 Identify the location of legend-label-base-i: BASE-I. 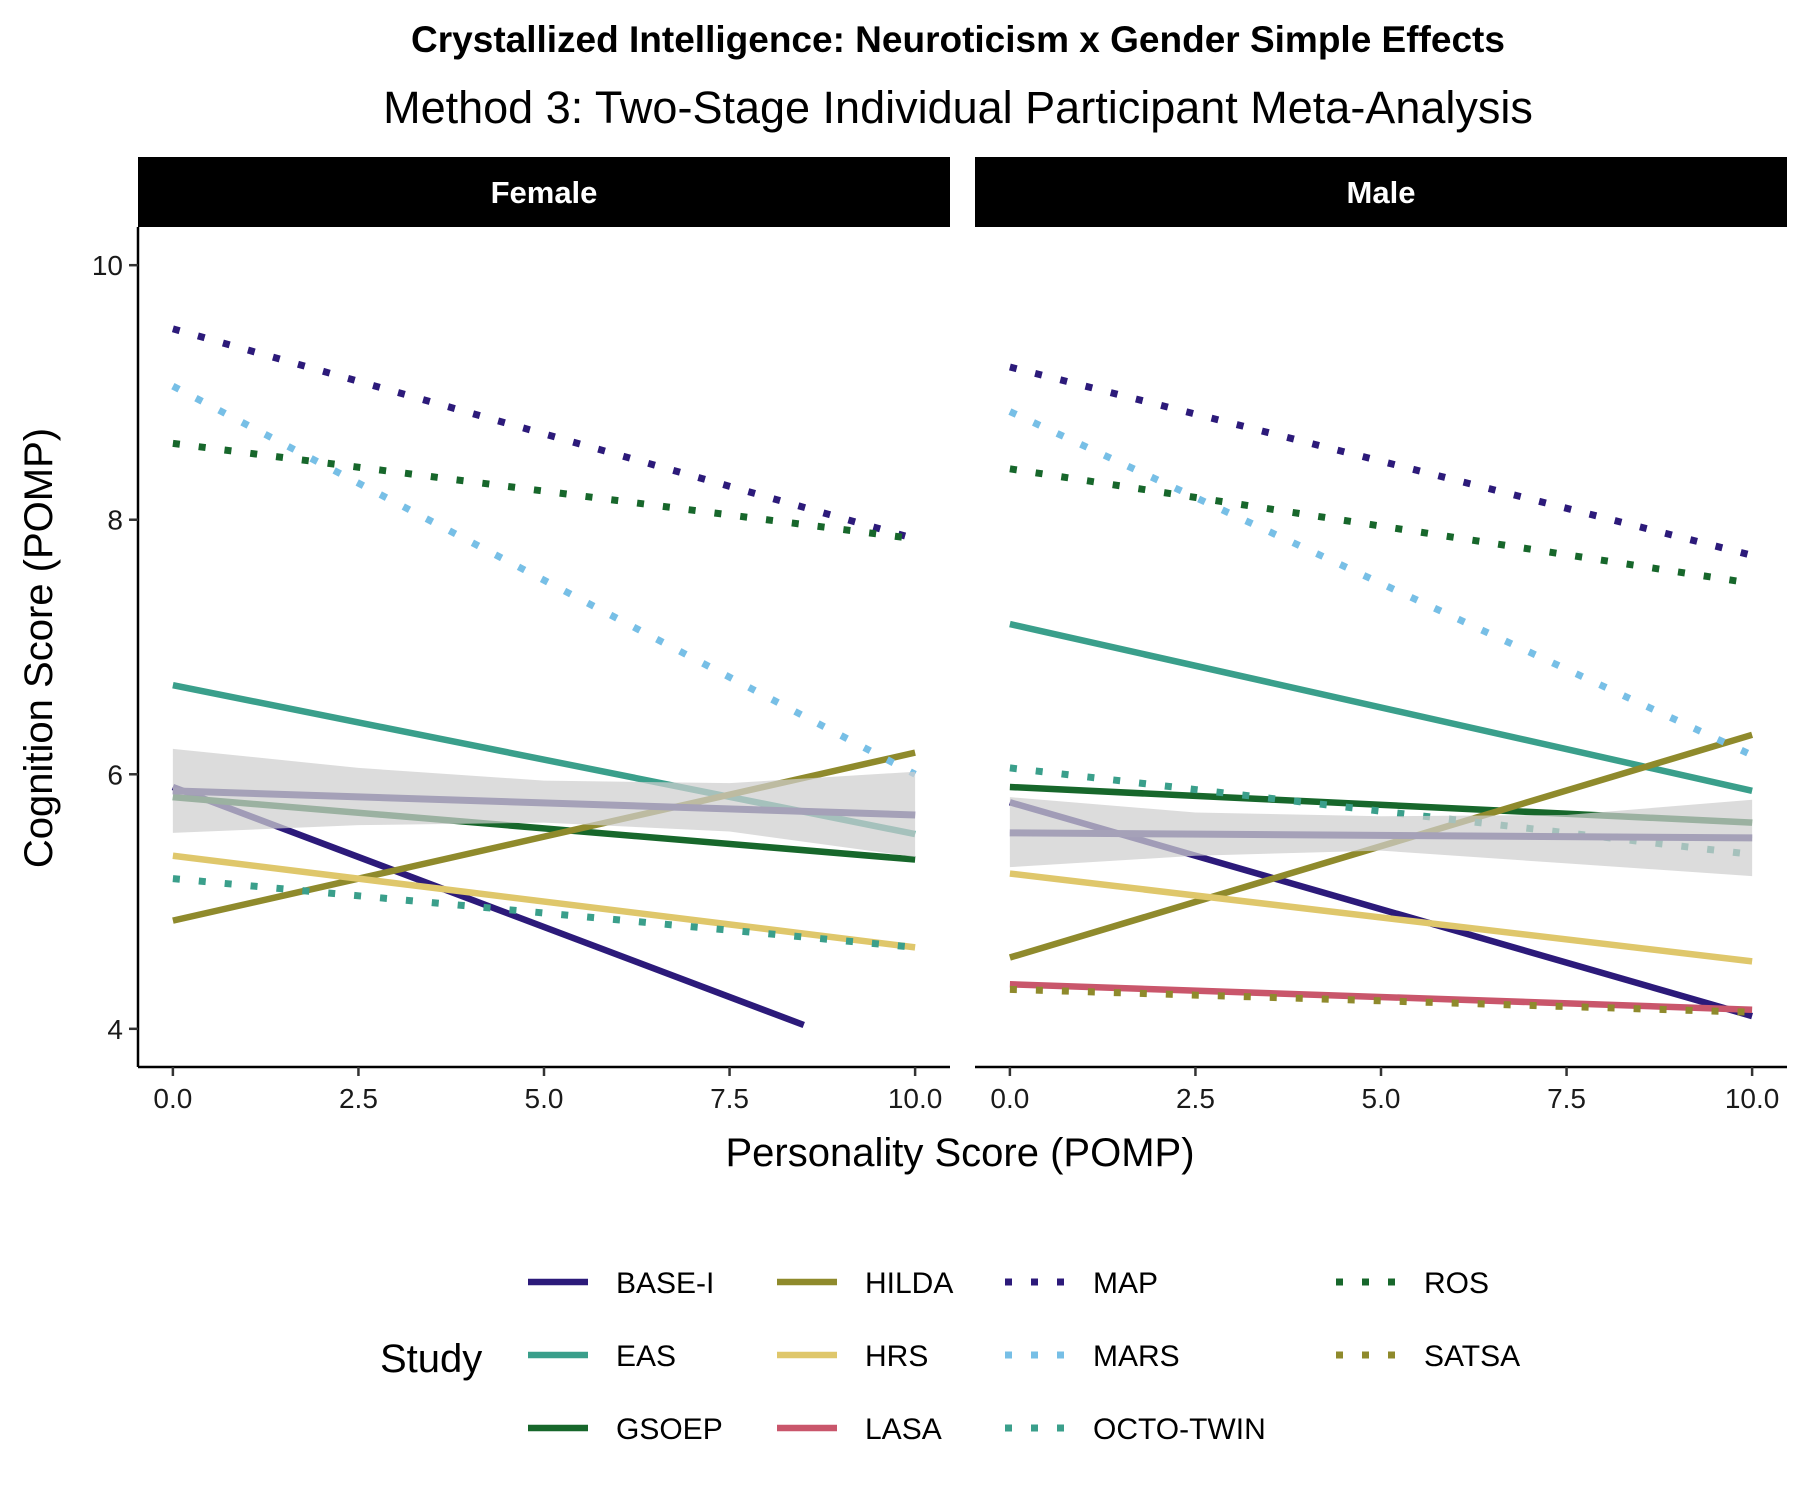
(665, 1283).